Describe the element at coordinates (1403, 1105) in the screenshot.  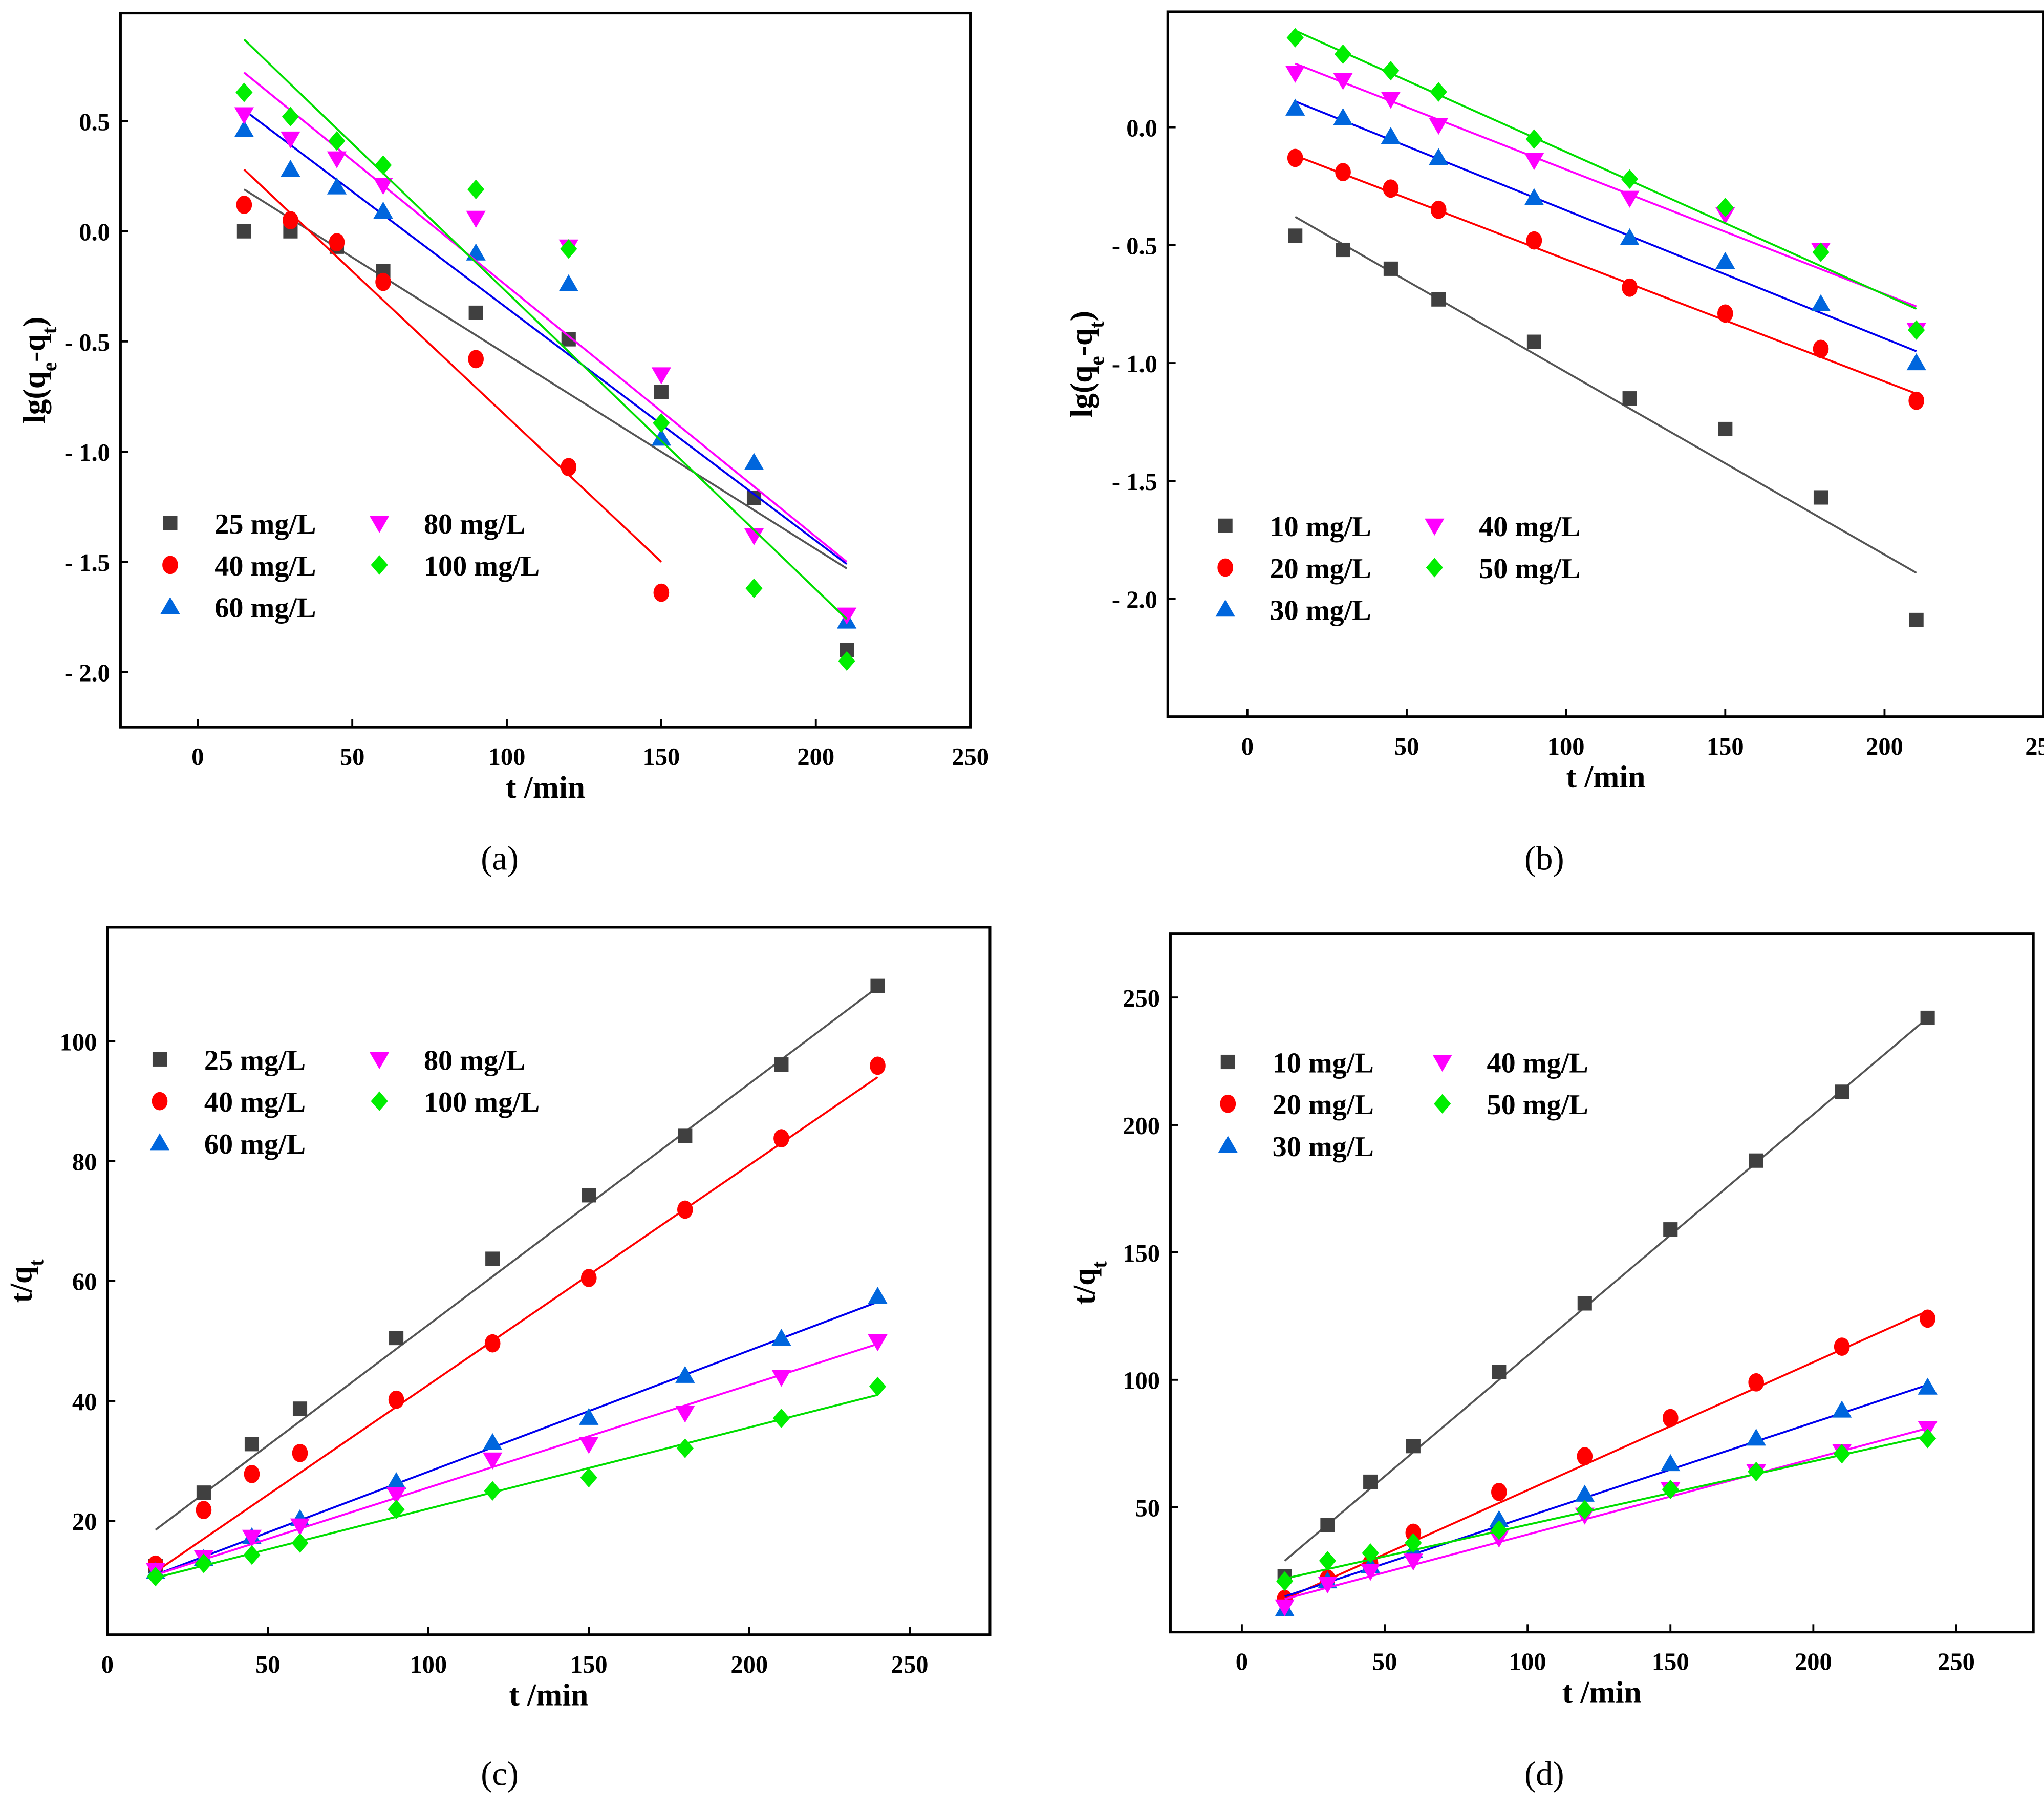
I see `legend: 10 mg/L 20 mg/L 30 mg/L 40 mg/L 50 mg/L` at that location.